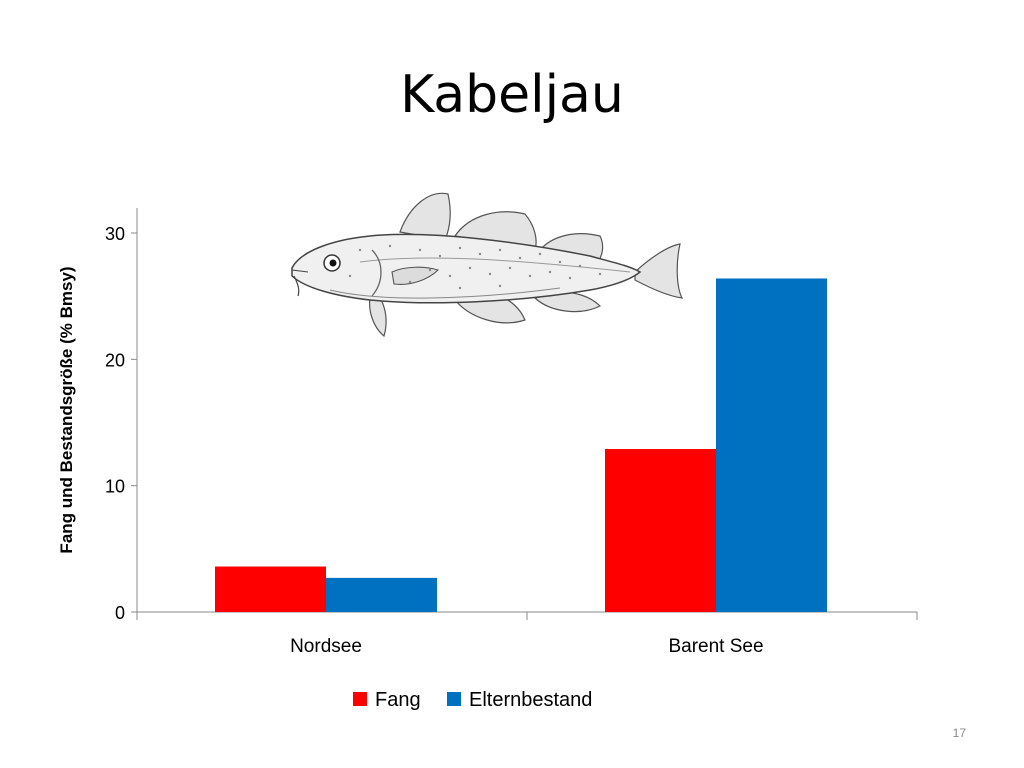 The image size is (1024, 768). What do you see at coordinates (715, 646) in the screenshot?
I see `x-category-label: Barent See` at bounding box center [715, 646].